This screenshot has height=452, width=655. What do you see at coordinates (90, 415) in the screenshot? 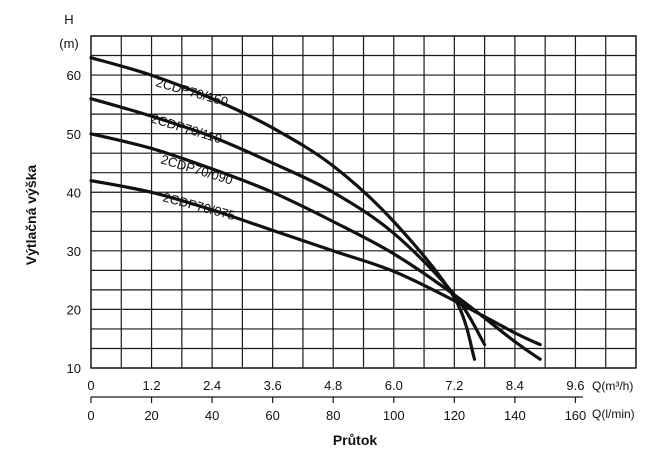
I see `x-tick-label-secondary: 0` at bounding box center [90, 415].